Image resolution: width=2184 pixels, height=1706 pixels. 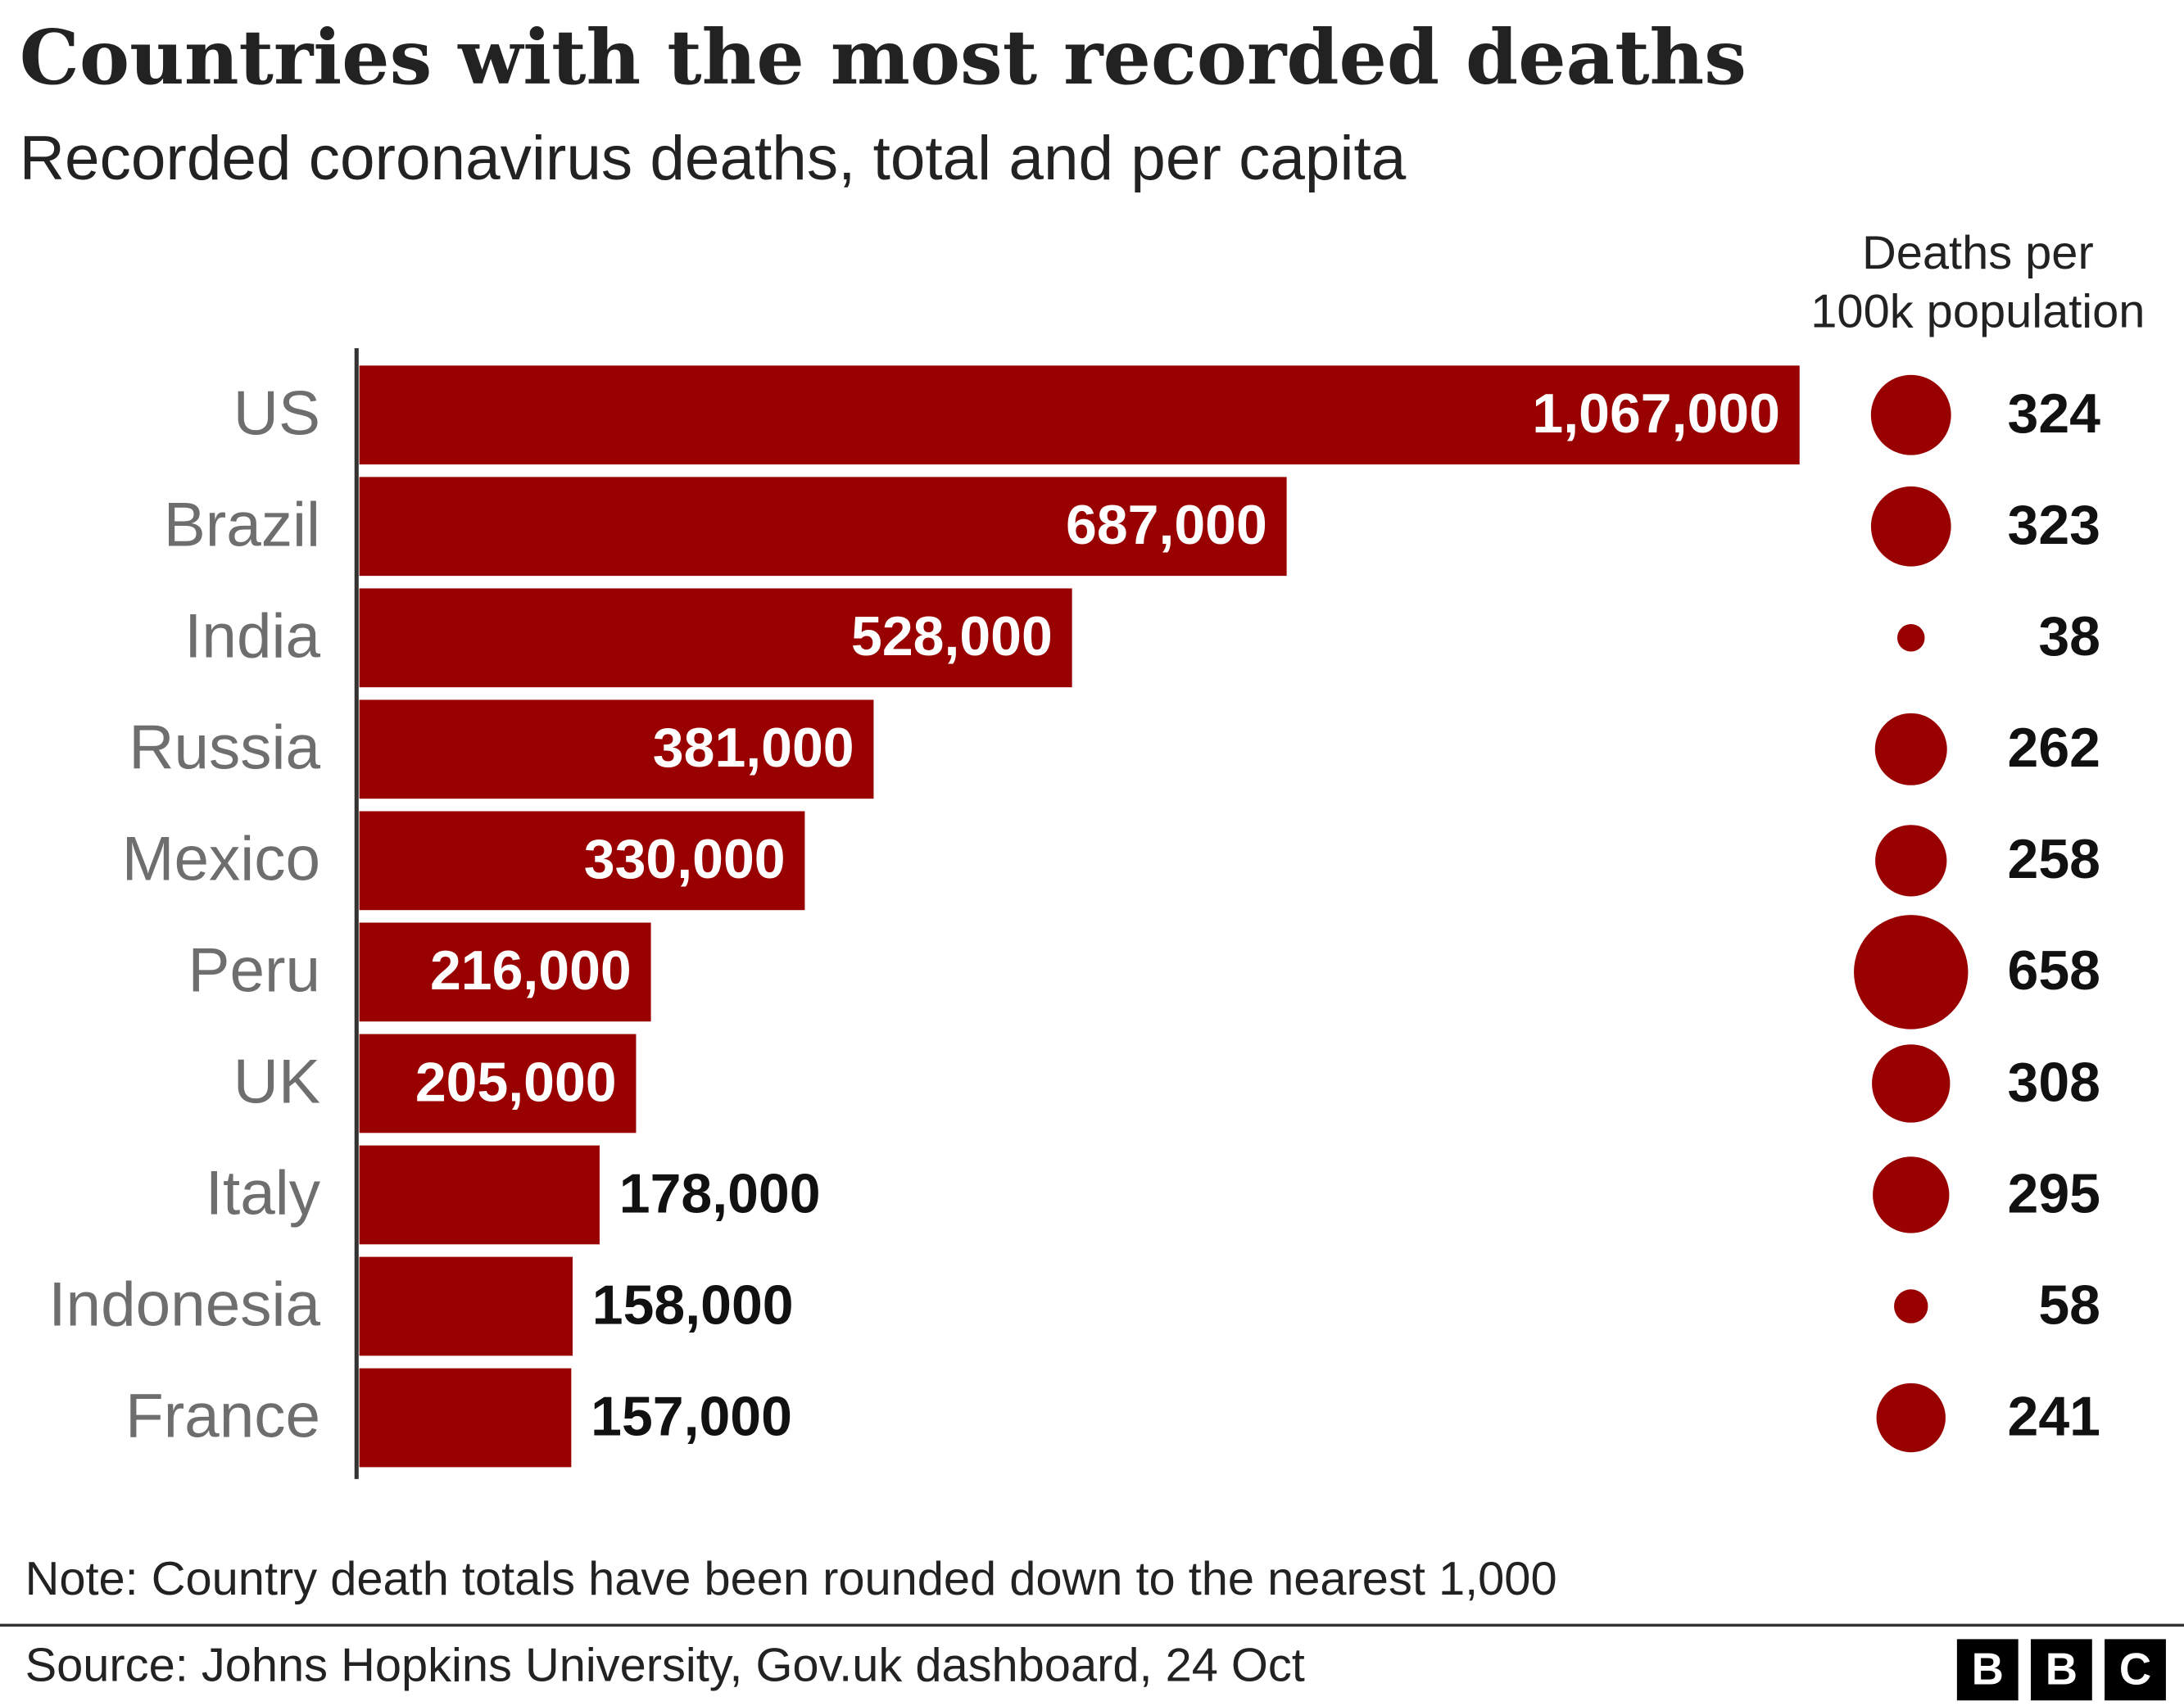 I want to click on value-label: 157,000, so click(x=691, y=1416).